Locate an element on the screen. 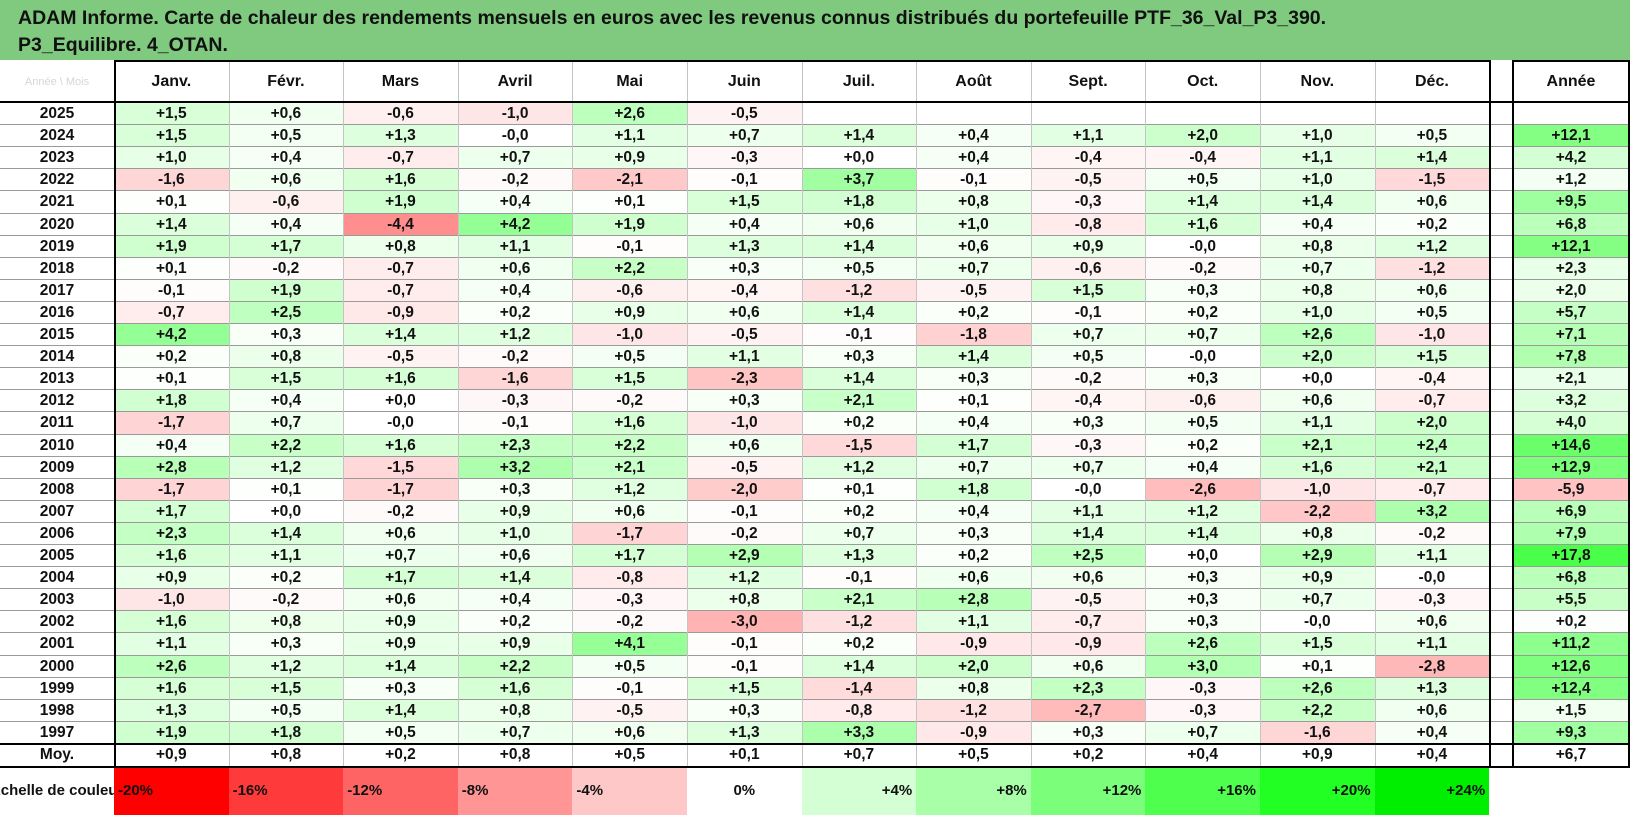 The image size is (1630, 815). month-value-cell: +4,1 is located at coordinates (629, 644).